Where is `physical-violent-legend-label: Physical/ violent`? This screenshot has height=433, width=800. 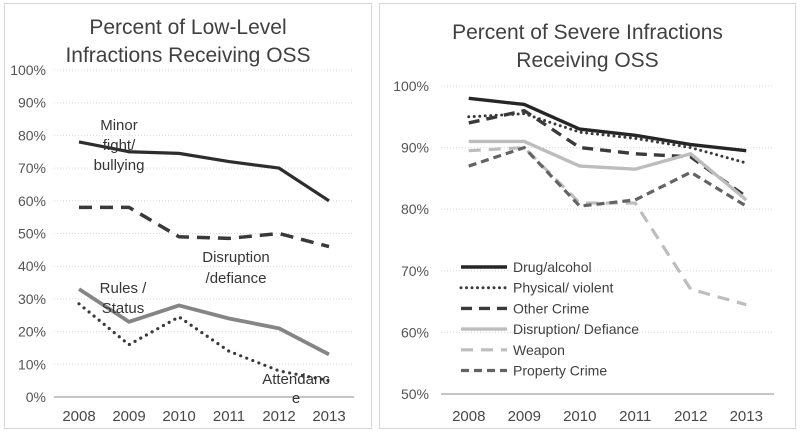
physical-violent-legend-label: Physical/ violent is located at coordinates (563, 288).